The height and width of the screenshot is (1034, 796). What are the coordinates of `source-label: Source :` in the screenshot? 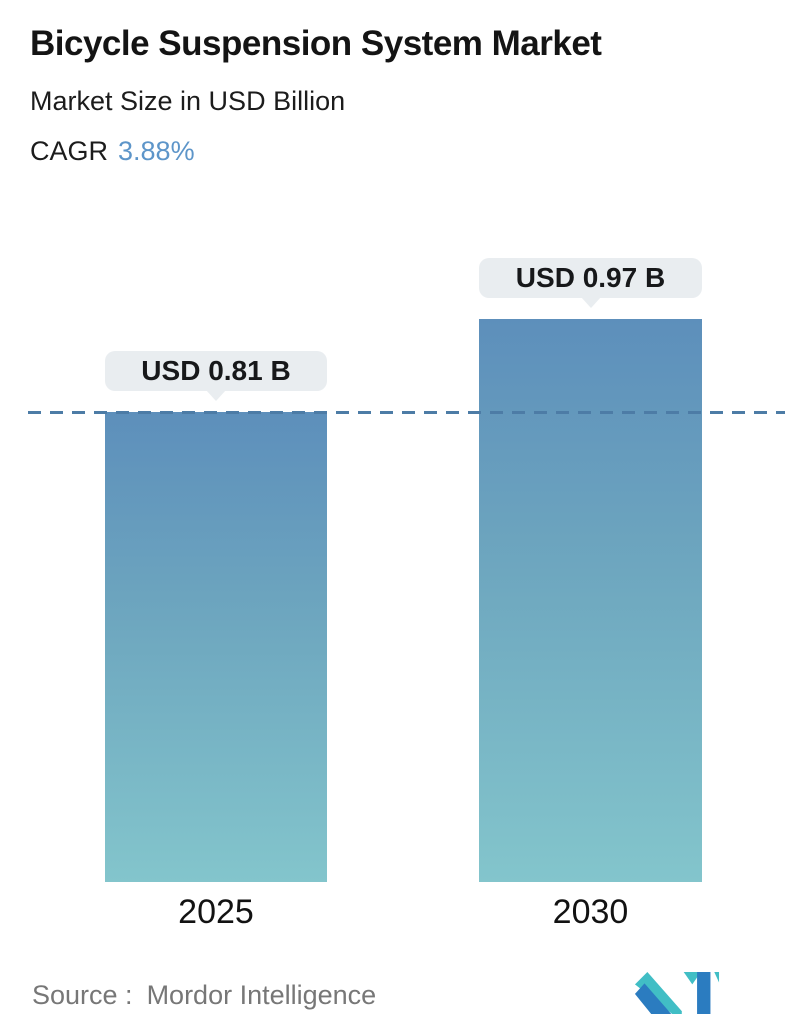 It's located at (82, 995).